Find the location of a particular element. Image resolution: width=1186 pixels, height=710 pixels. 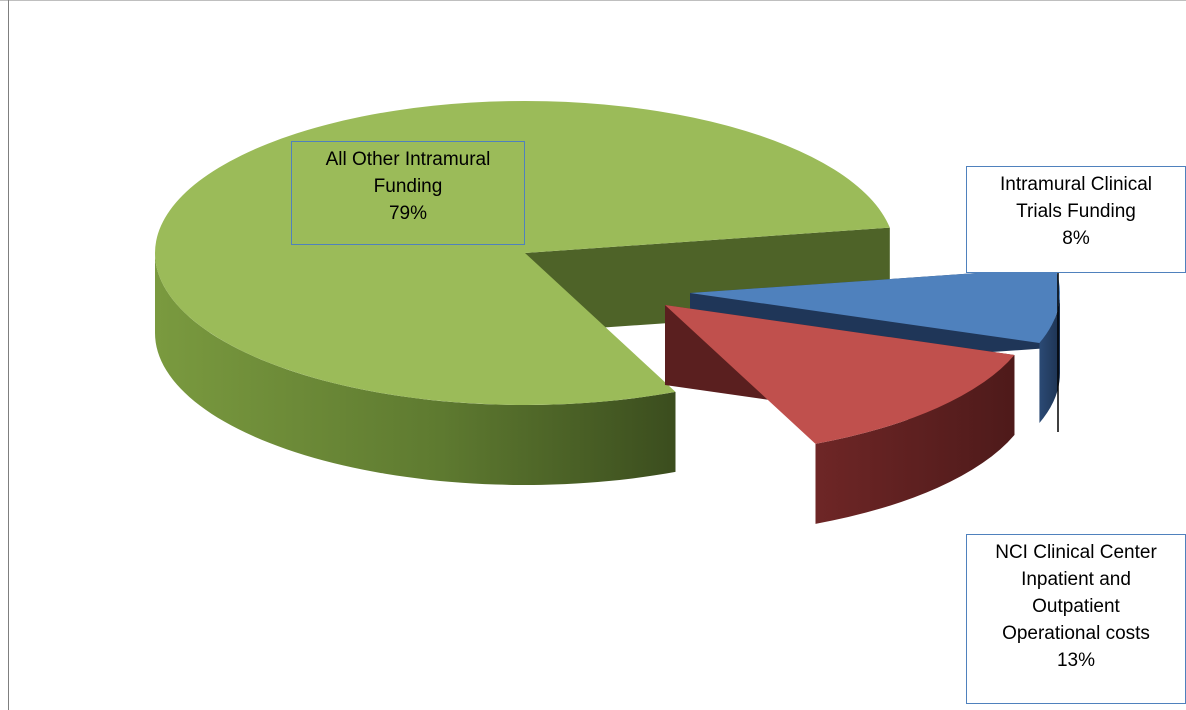

data-label-line: Operational costs is located at coordinates (1076, 633).